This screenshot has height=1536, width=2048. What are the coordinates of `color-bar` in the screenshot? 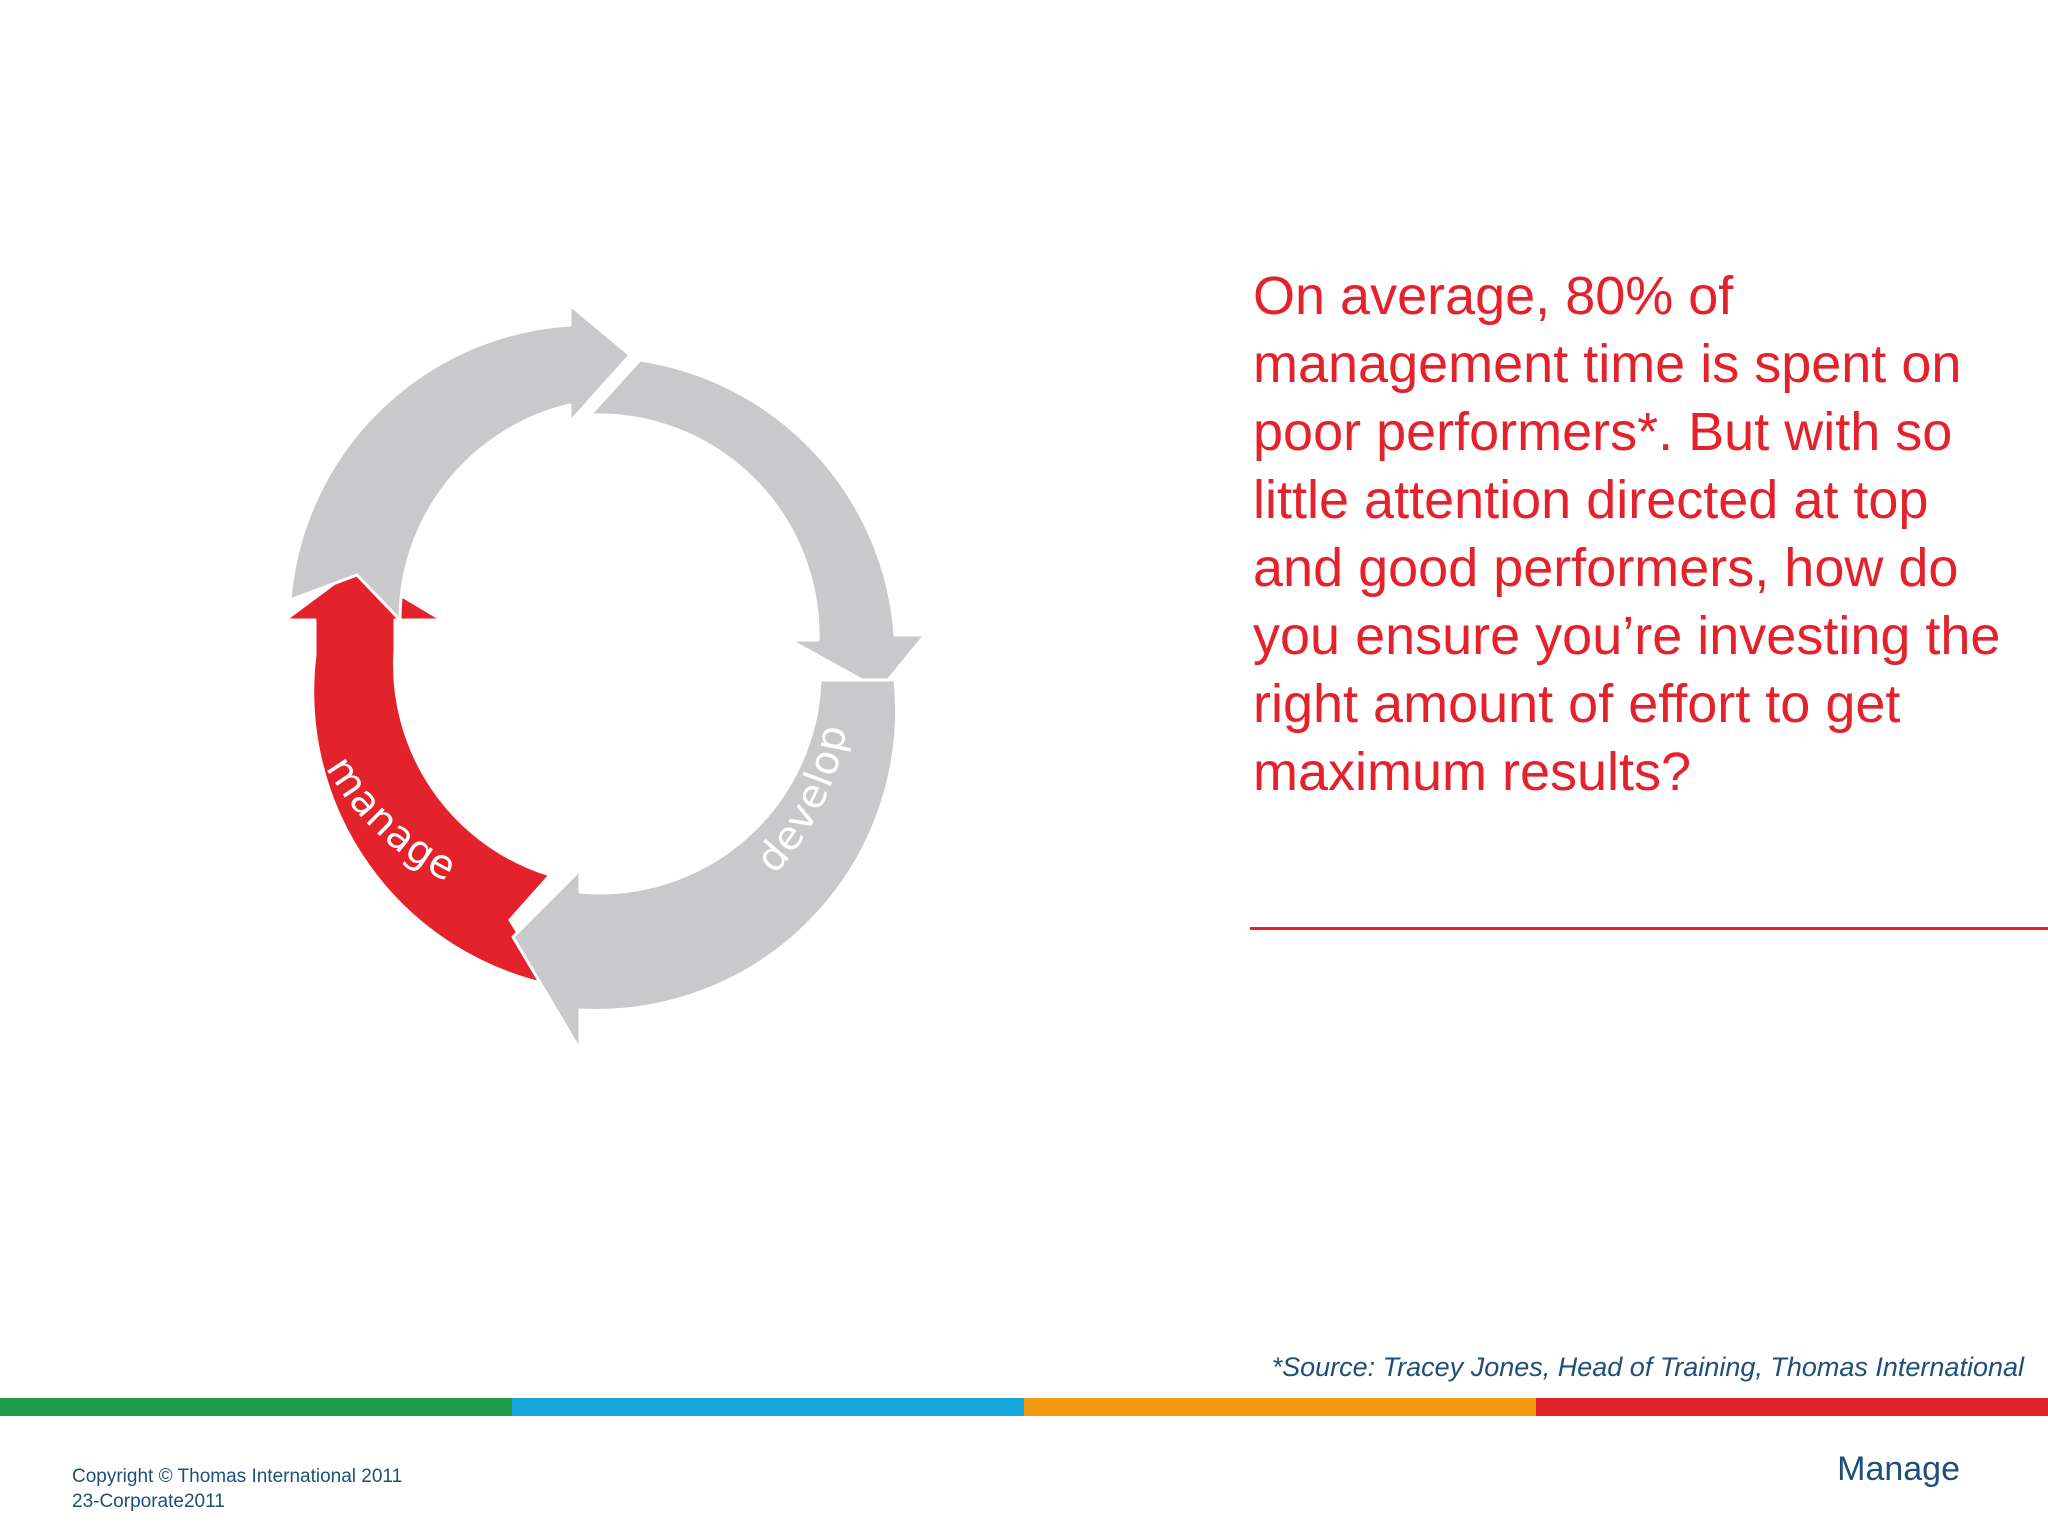 It's located at (1024, 1407).